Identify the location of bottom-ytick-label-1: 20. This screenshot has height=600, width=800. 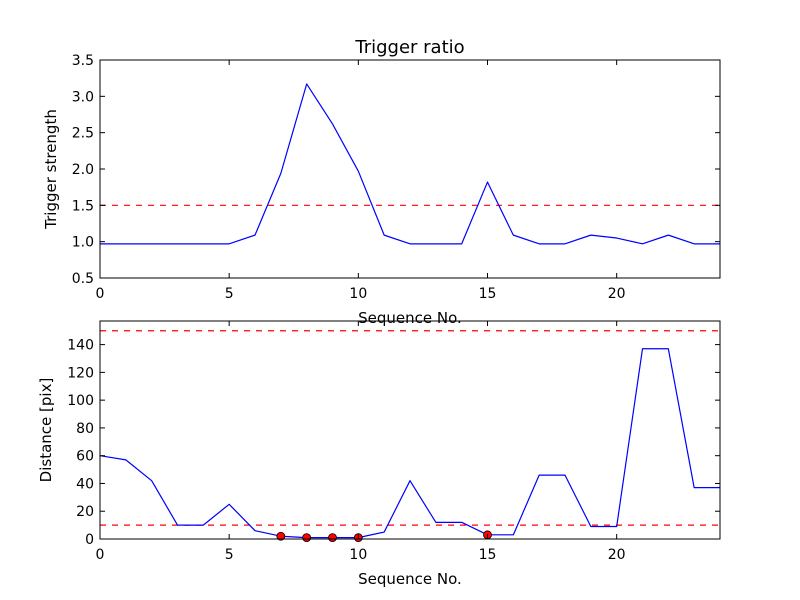
(85, 512).